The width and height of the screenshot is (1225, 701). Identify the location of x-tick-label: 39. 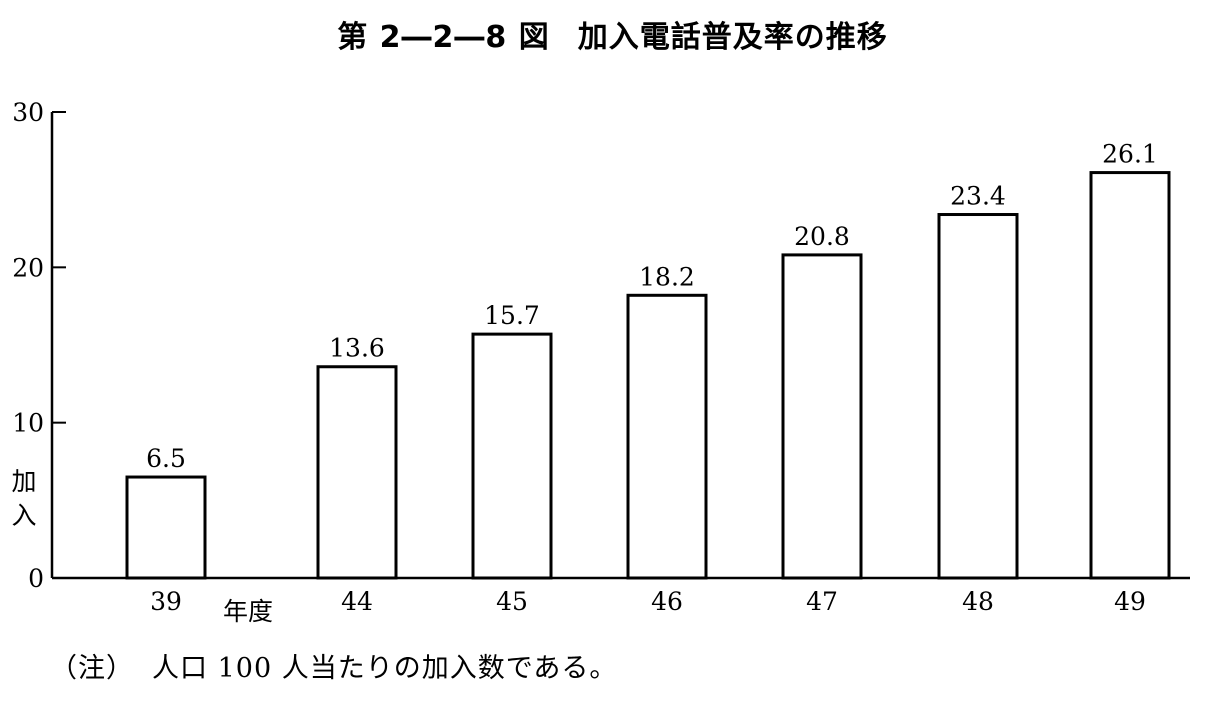
(166, 601).